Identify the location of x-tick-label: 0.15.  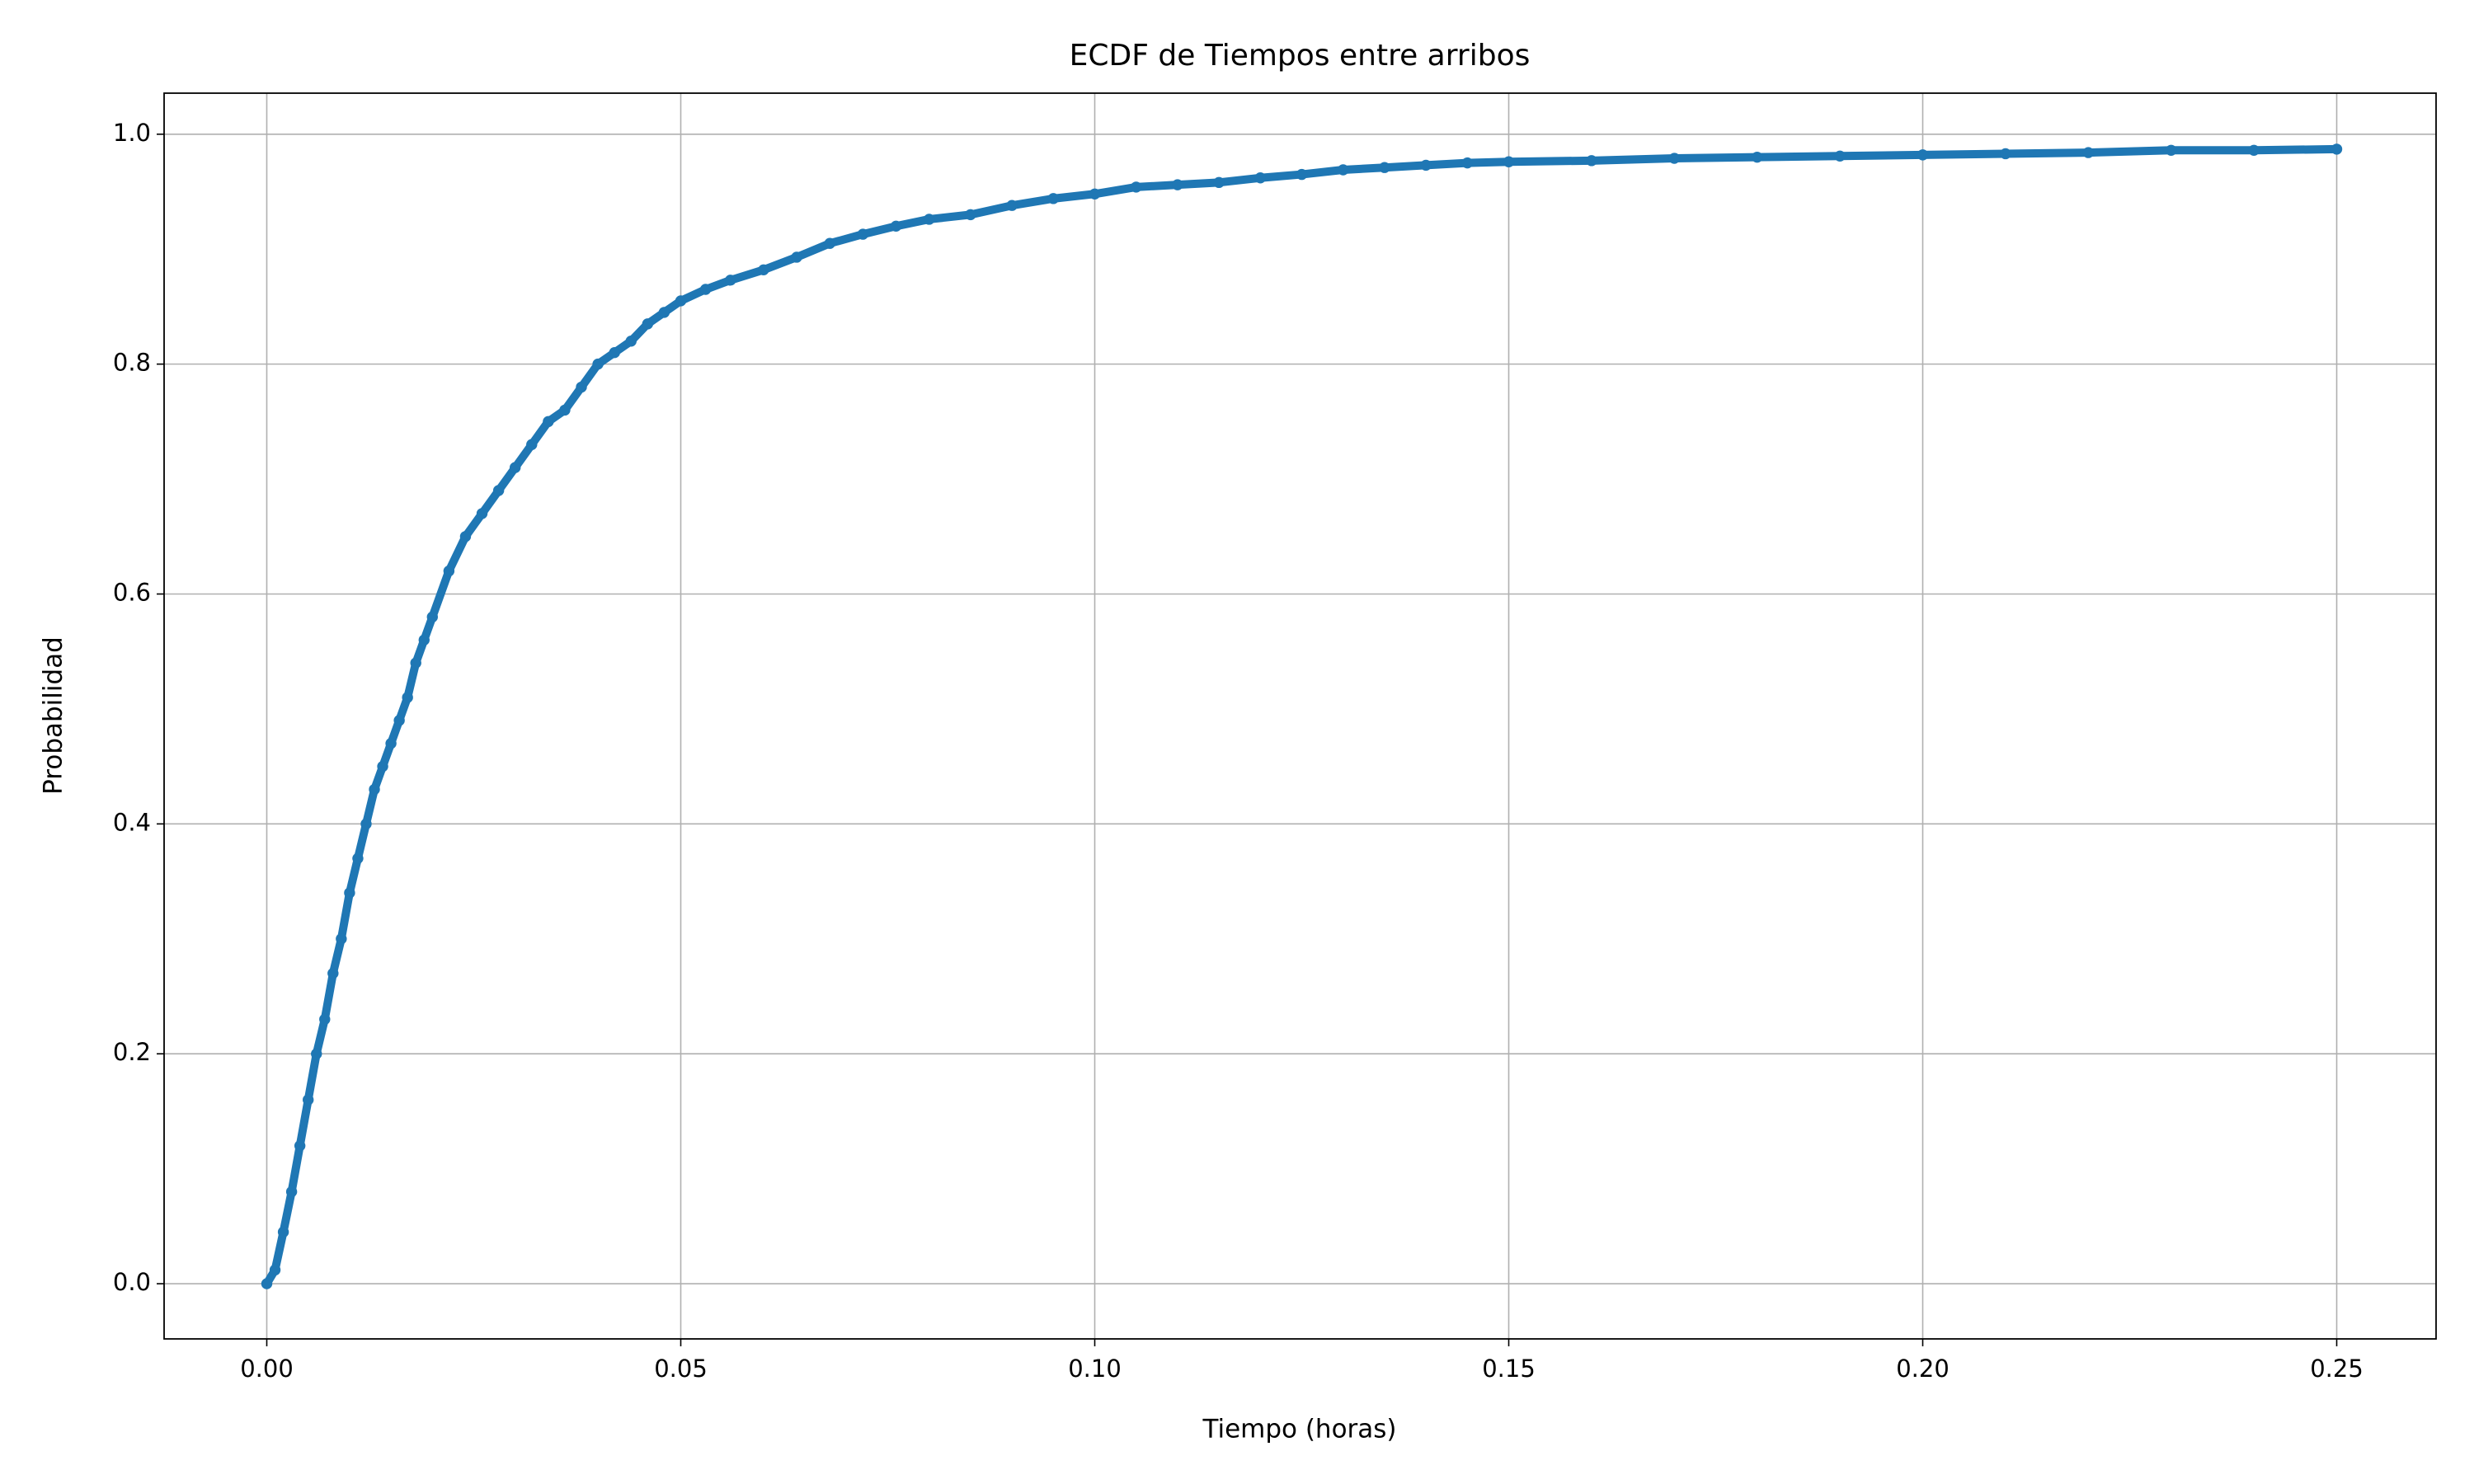
(1509, 1369).